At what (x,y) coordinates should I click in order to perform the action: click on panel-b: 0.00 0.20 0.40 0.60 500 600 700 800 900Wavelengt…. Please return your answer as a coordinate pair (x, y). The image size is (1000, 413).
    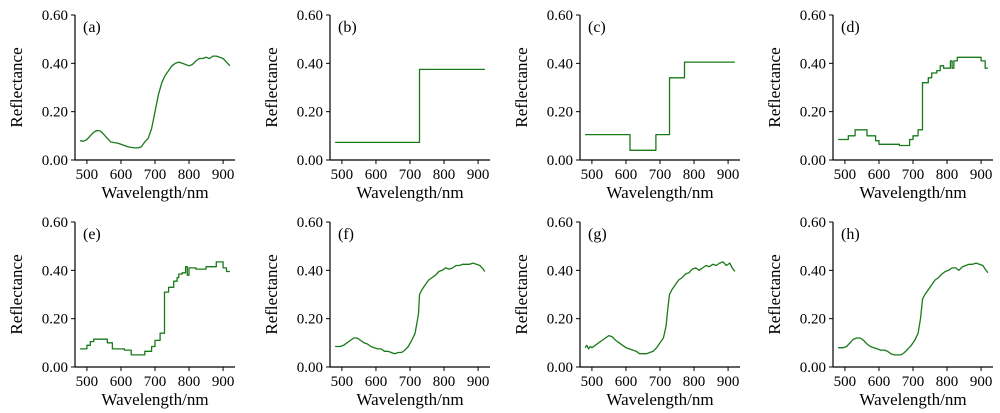
    Looking at the image, I should click on (376, 105).